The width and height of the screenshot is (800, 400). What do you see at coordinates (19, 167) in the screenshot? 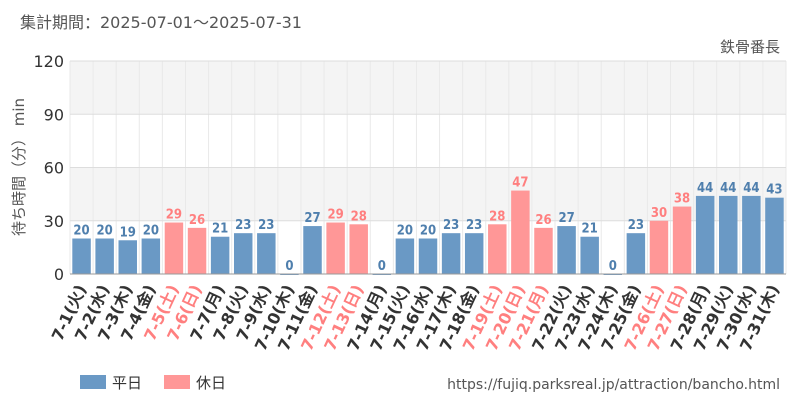
I see `y-axis-label: 待ち時間（分） min` at bounding box center [19, 167].